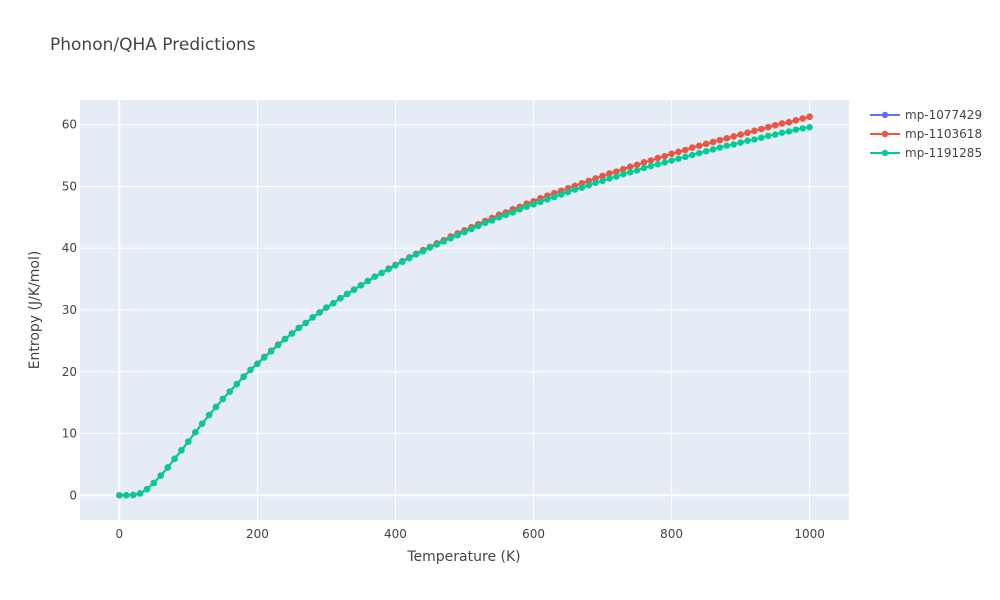  What do you see at coordinates (257, 534) in the screenshot?
I see `x-tick-label: 200` at bounding box center [257, 534].